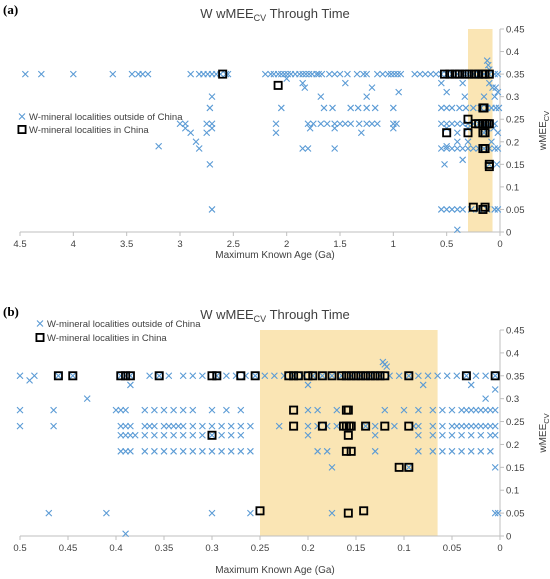 The image size is (550, 579). Describe the element at coordinates (275, 255) in the screenshot. I see `panel-a-x-axis-label: Maximum Known Age (Ga)` at that location.